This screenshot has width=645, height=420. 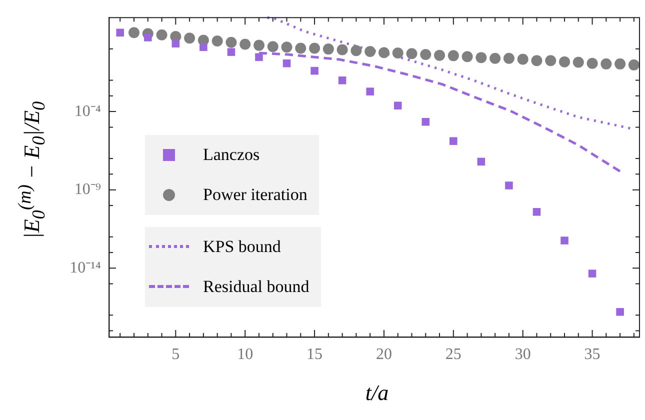 I want to click on legend-label: Power iteration, so click(x=255, y=195).